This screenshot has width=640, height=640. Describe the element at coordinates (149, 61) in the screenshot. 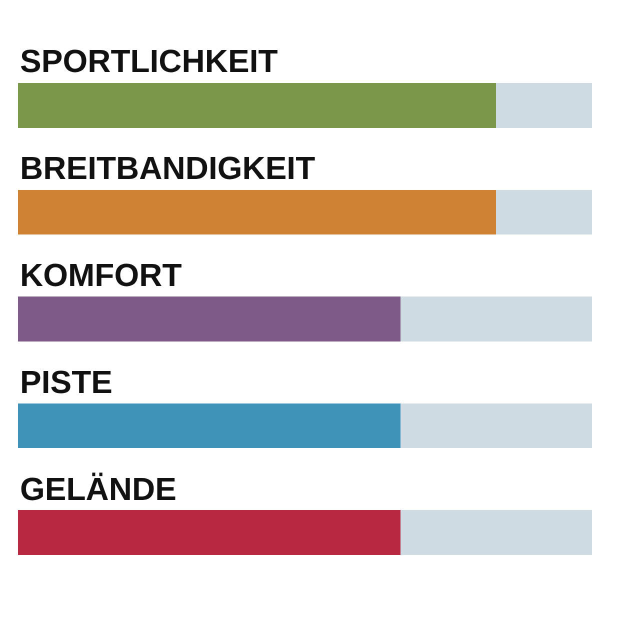

I see `y-tick-label: SPORTLICHKEIT` at that location.